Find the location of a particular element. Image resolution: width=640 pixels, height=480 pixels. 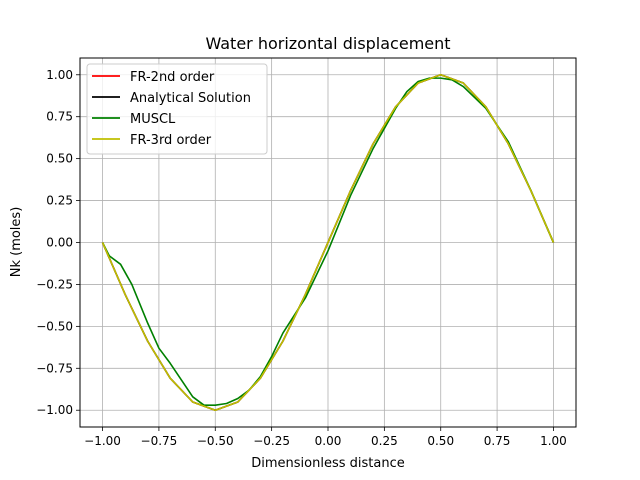

x-tick-label: −0.25 is located at coordinates (271, 441).